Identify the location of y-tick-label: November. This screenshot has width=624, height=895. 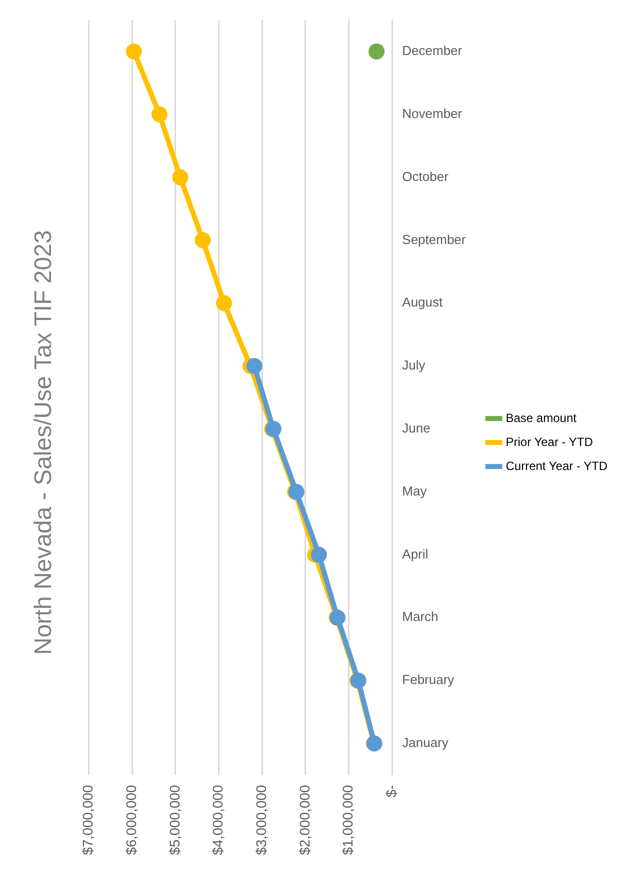
(432, 113).